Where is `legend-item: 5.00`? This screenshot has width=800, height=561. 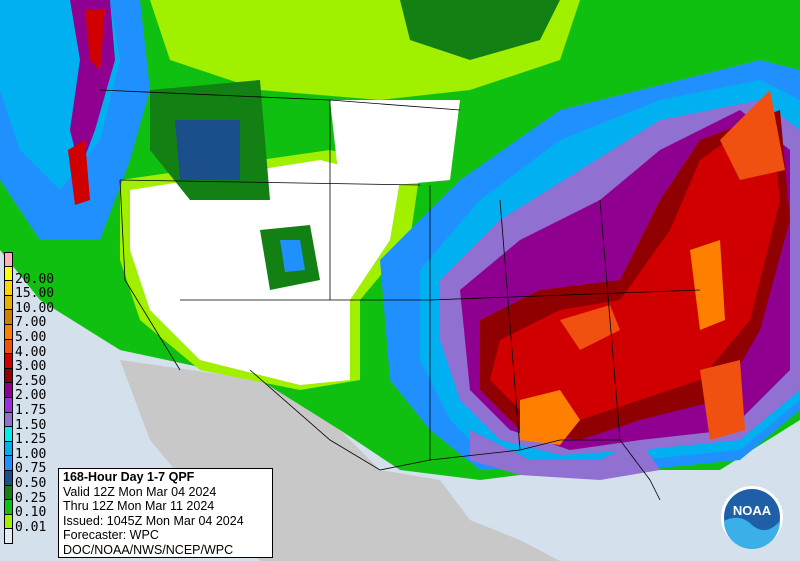 legend-item: 5.00 is located at coordinates (37, 334).